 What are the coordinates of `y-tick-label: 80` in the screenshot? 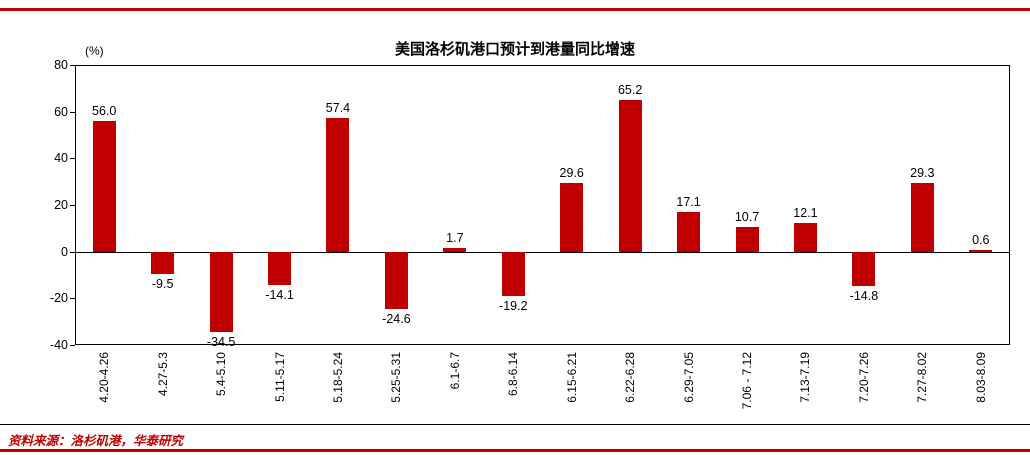 It's located at (61, 65).